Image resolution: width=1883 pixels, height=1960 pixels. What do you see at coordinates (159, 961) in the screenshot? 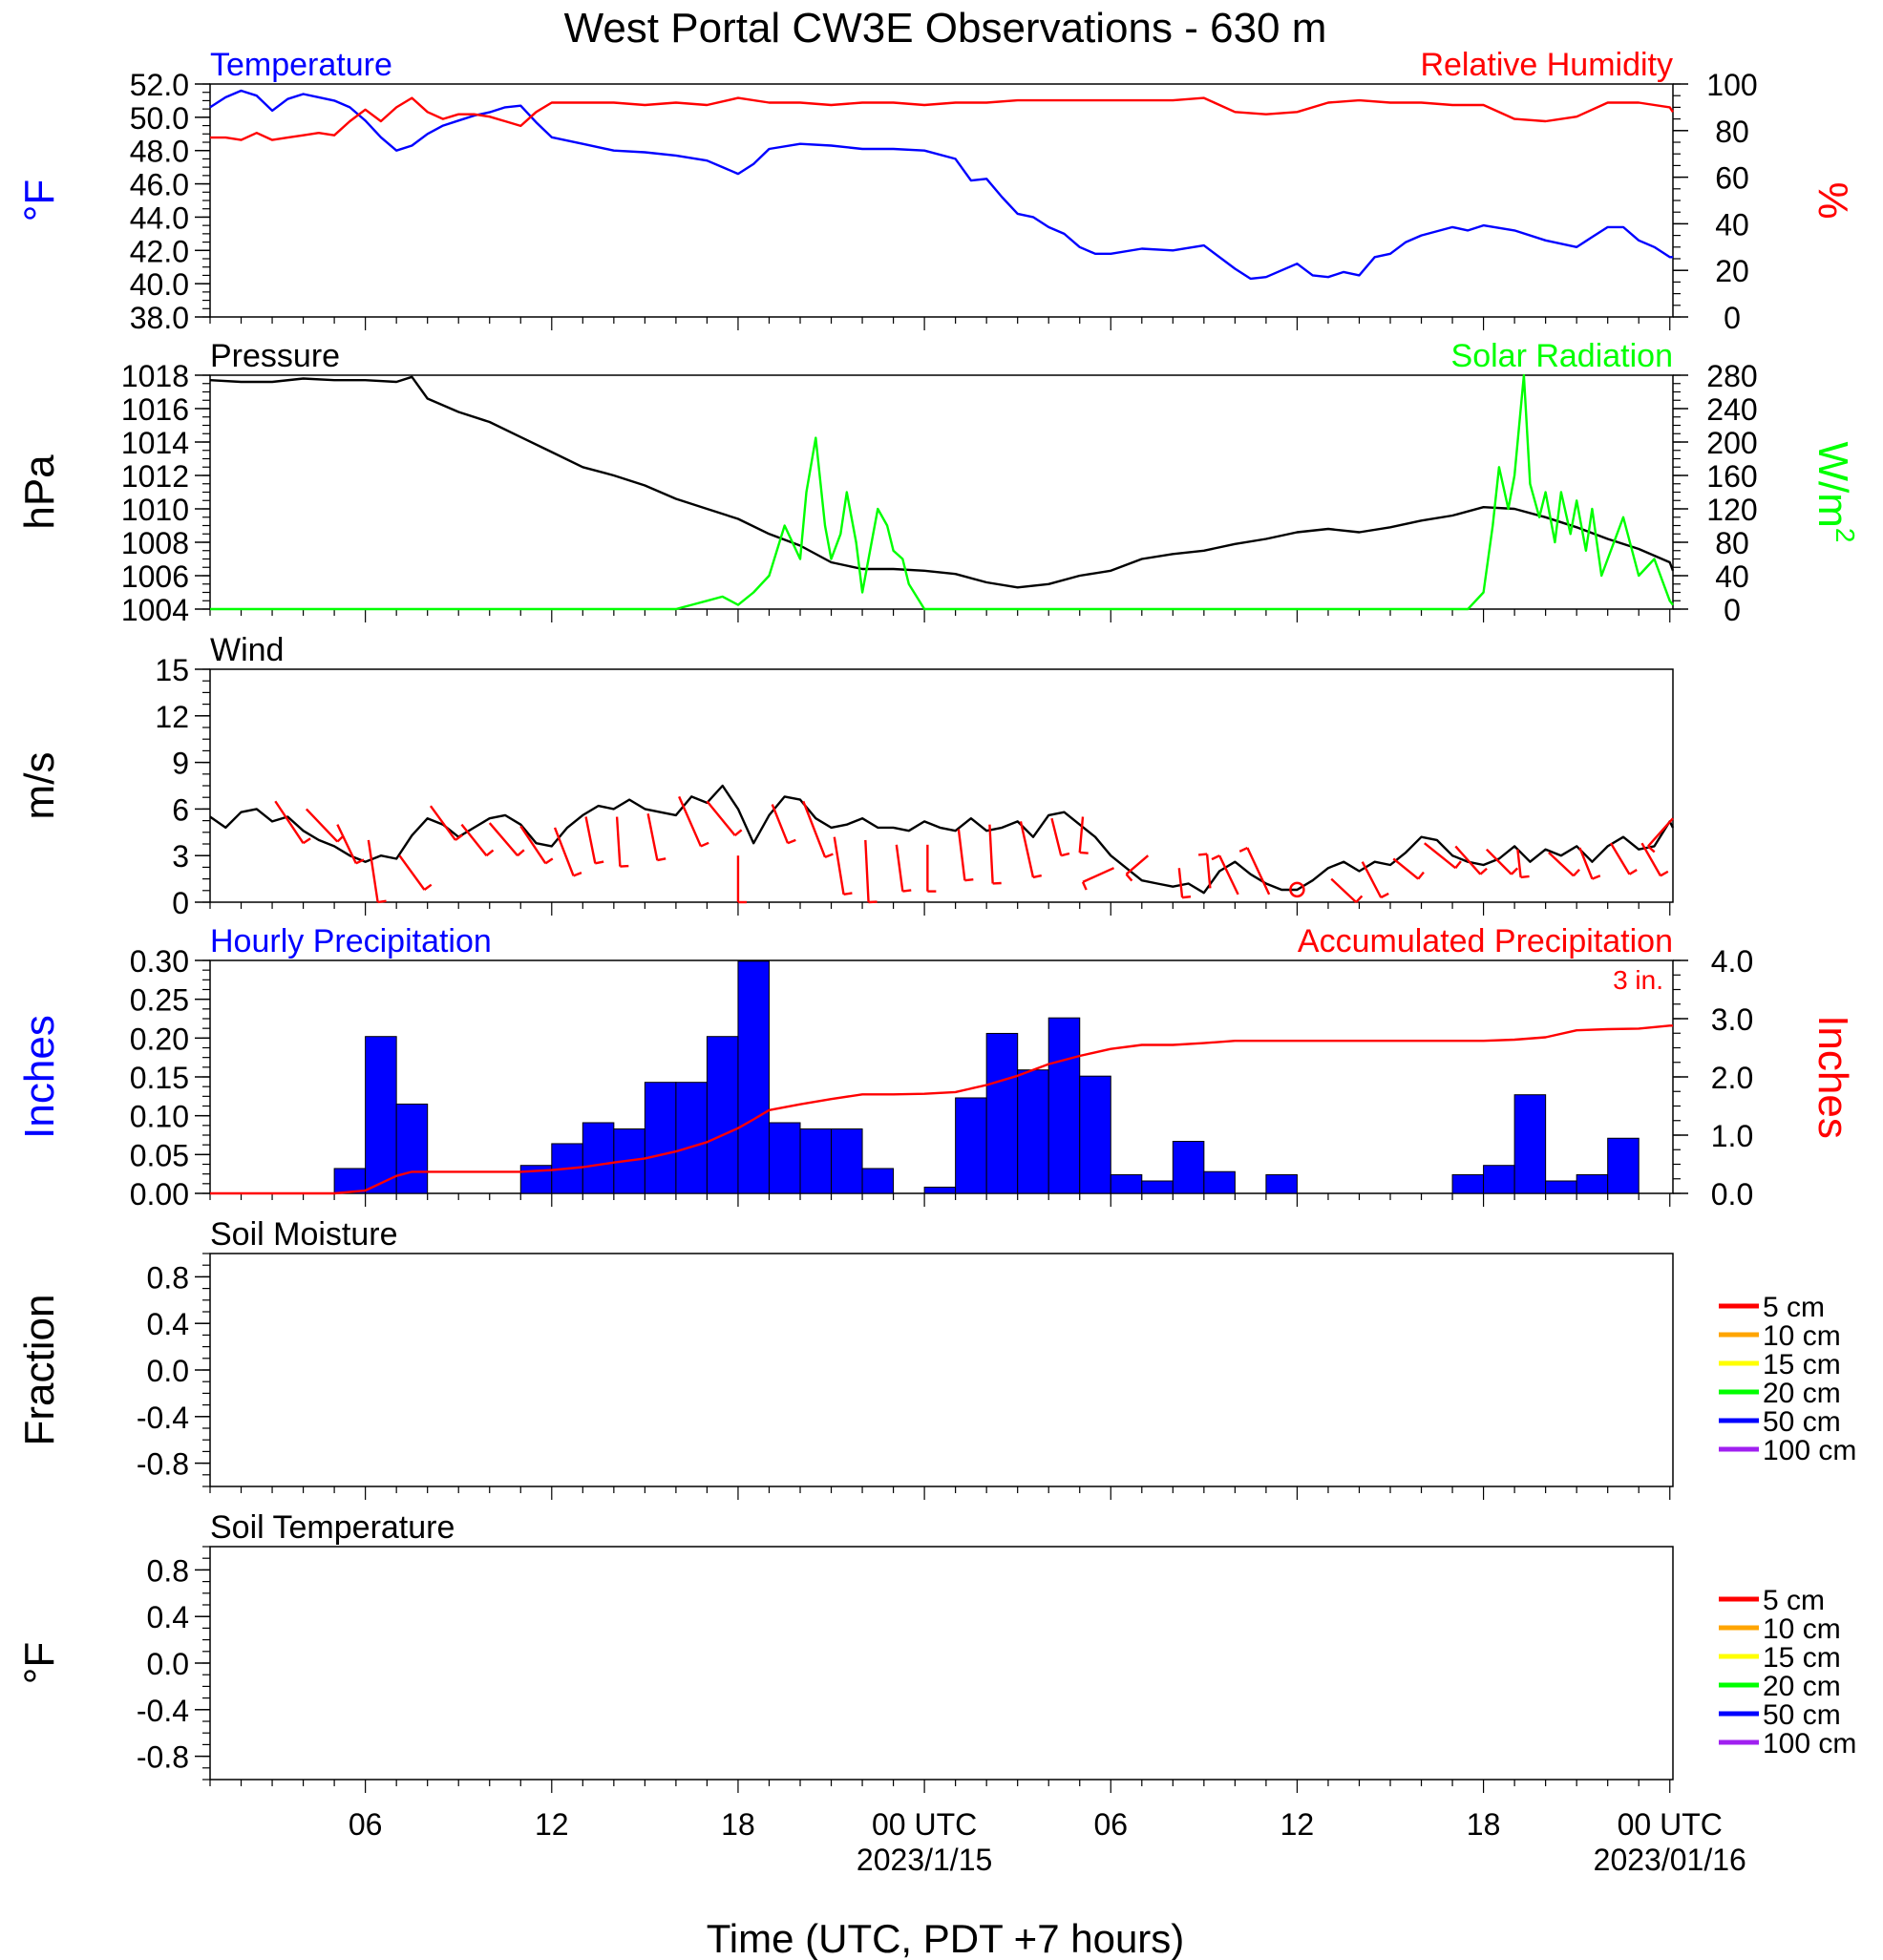
I see `y-tick-label: 0.30` at bounding box center [159, 961].